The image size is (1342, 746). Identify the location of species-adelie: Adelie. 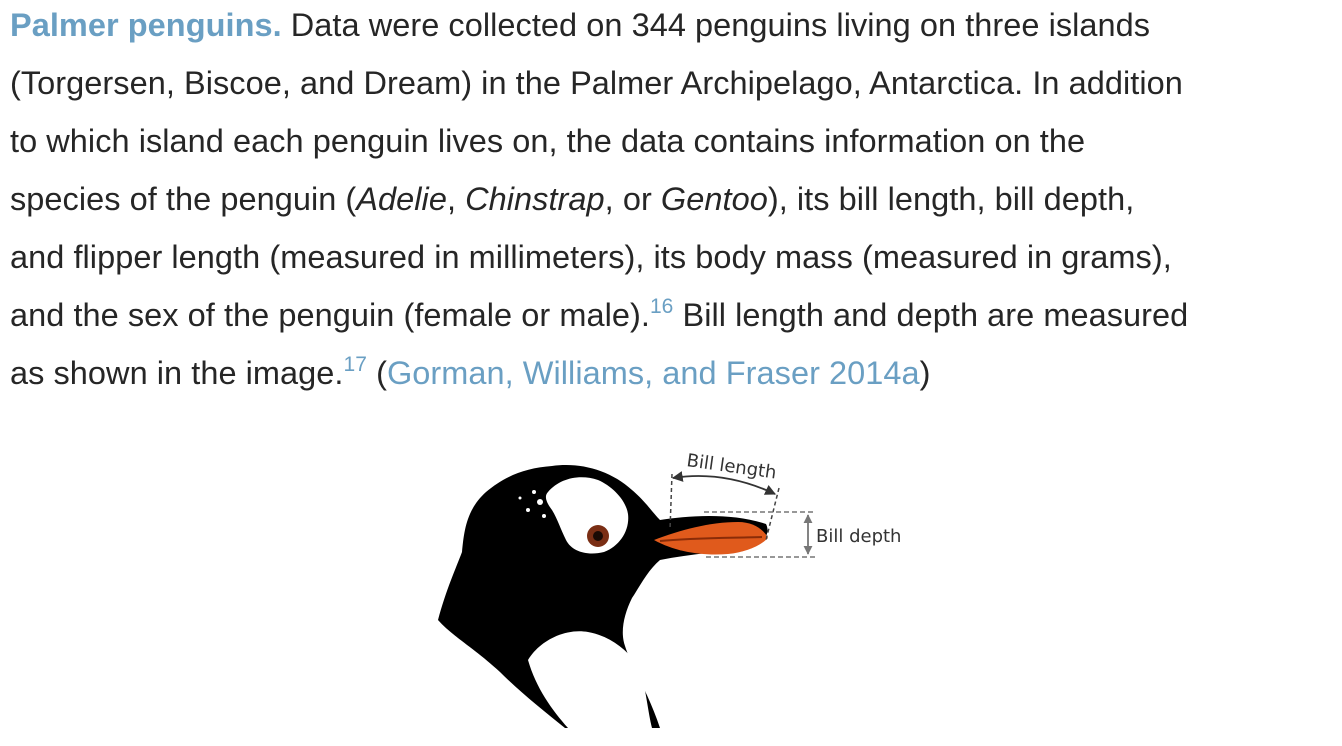
(401, 199).